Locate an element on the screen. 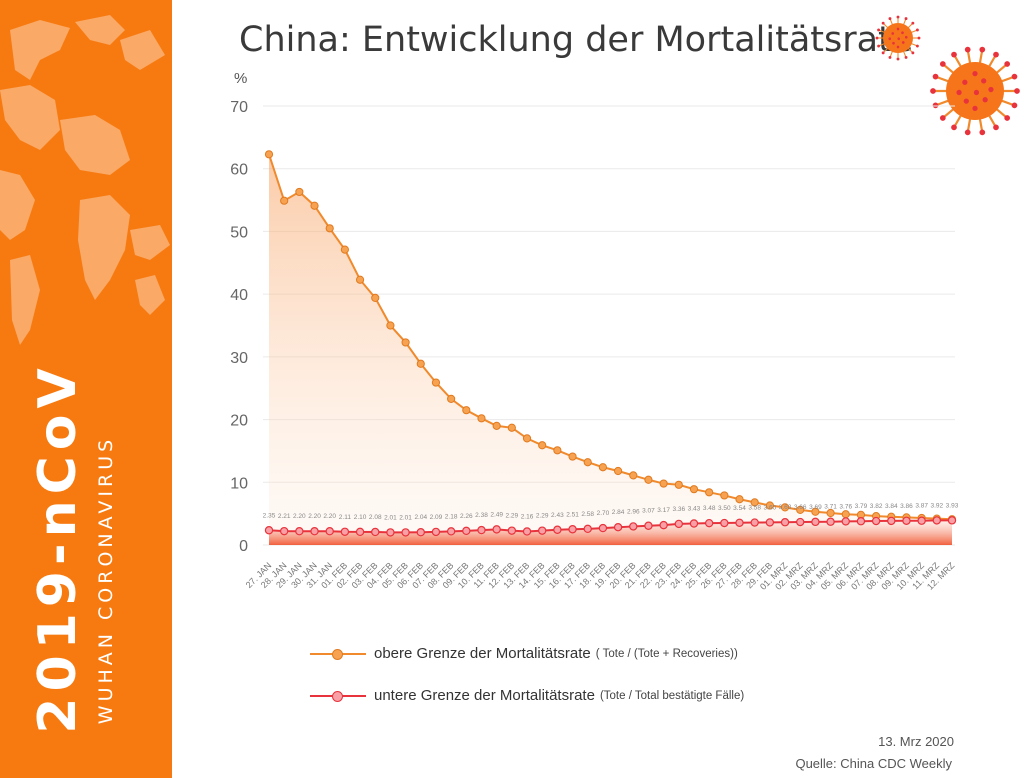  y-tick-label: 70 is located at coordinates (239, 107).